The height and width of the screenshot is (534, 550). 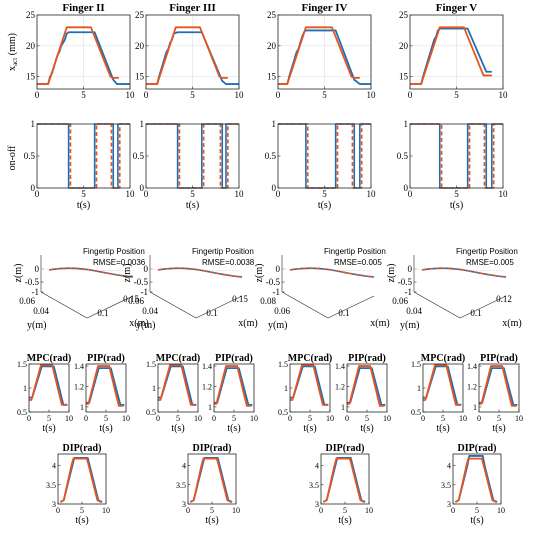 I want to click on p3d-xlabel-3: x(m), so click(x=511, y=323).